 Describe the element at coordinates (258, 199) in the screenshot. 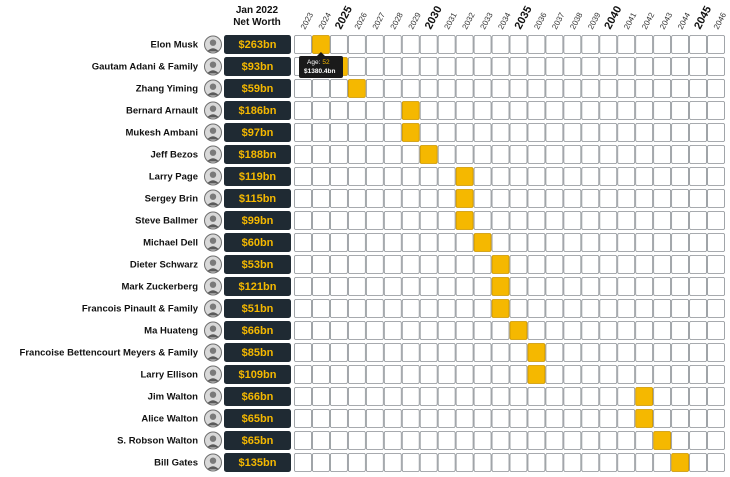

I see `net-worth-label: $115bn` at that location.